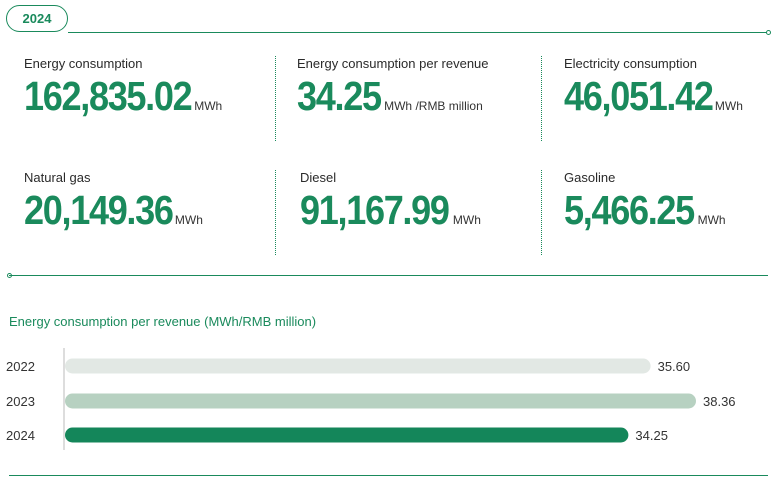 The image size is (777, 487). I want to click on metric-label: Natural gas, so click(57, 177).